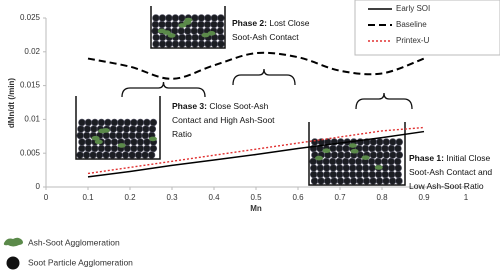 This screenshot has height=272, width=500. I want to click on annotation: Low Ash-Soot Ratio, so click(446, 186).